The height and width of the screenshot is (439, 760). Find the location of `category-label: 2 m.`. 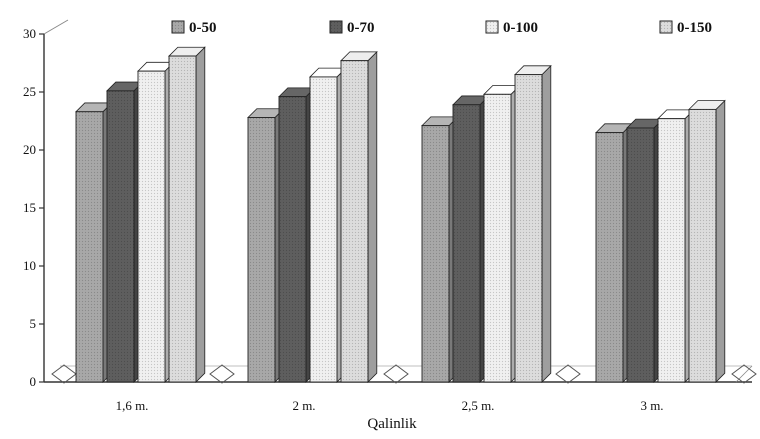

category-label: 2 m. is located at coordinates (303, 405).